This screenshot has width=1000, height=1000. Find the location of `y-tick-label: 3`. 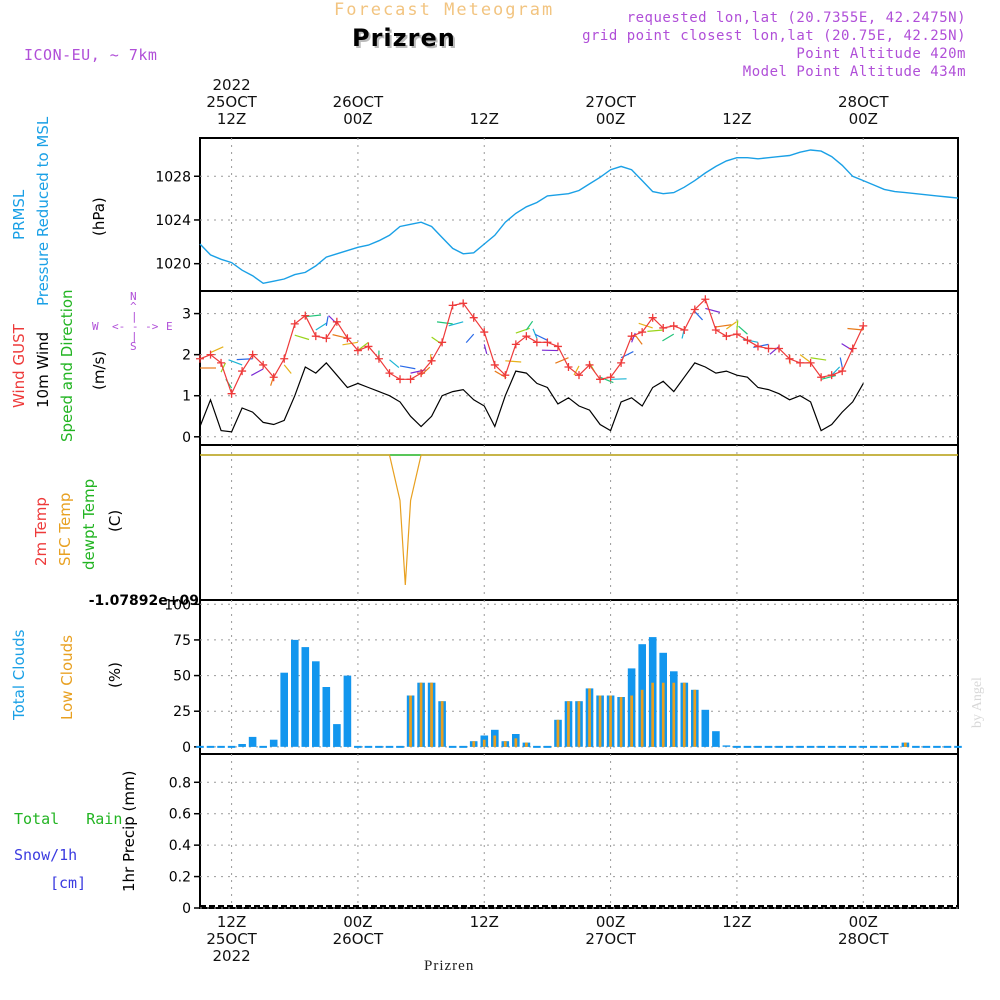

y-tick-label: 3 is located at coordinates (186, 315).